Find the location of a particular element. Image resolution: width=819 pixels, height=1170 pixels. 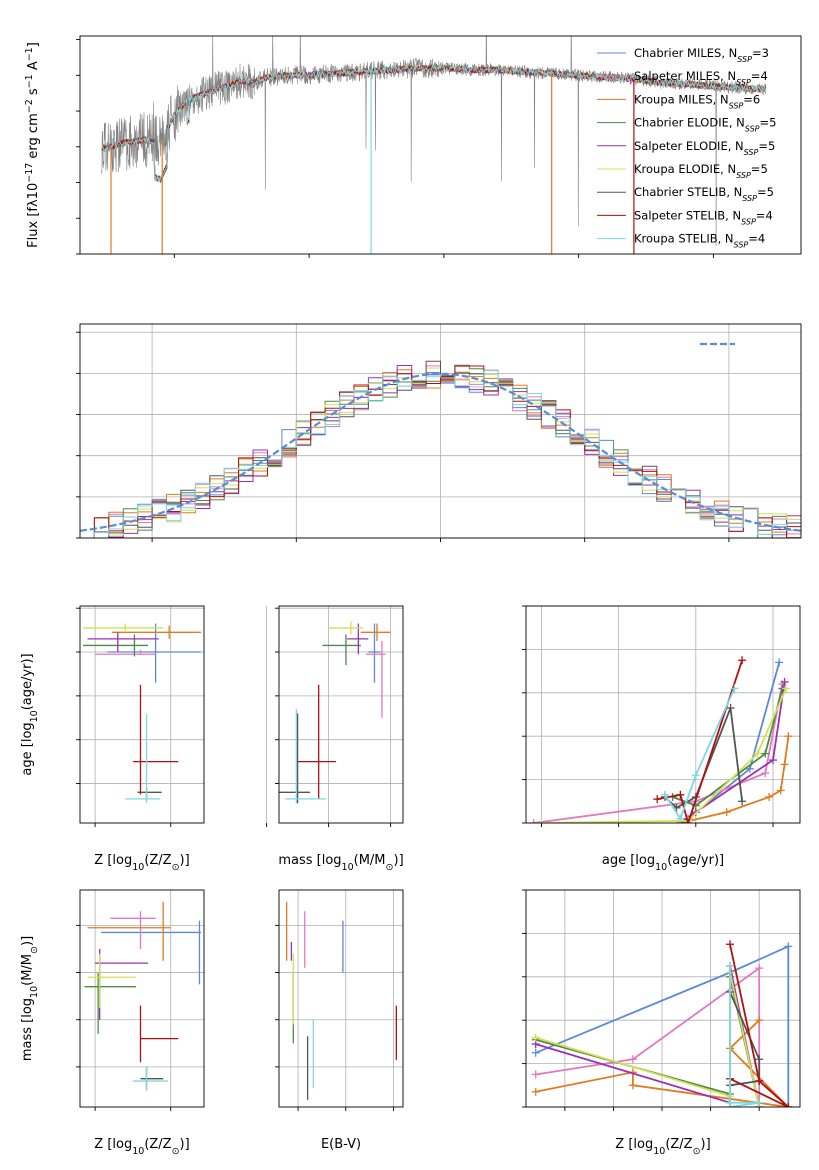

label-part: 3 is located at coordinates (765, 53).